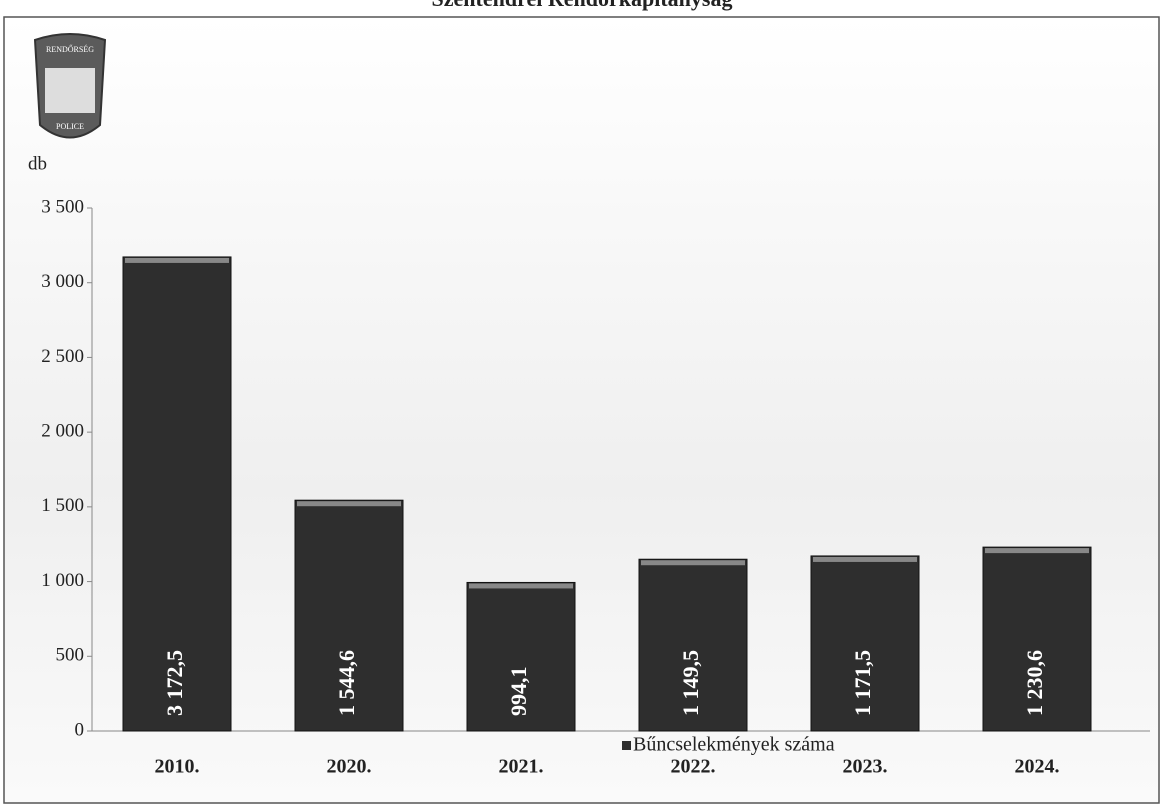  What do you see at coordinates (177, 767) in the screenshot?
I see `x-tick-label: 2010.` at bounding box center [177, 767].